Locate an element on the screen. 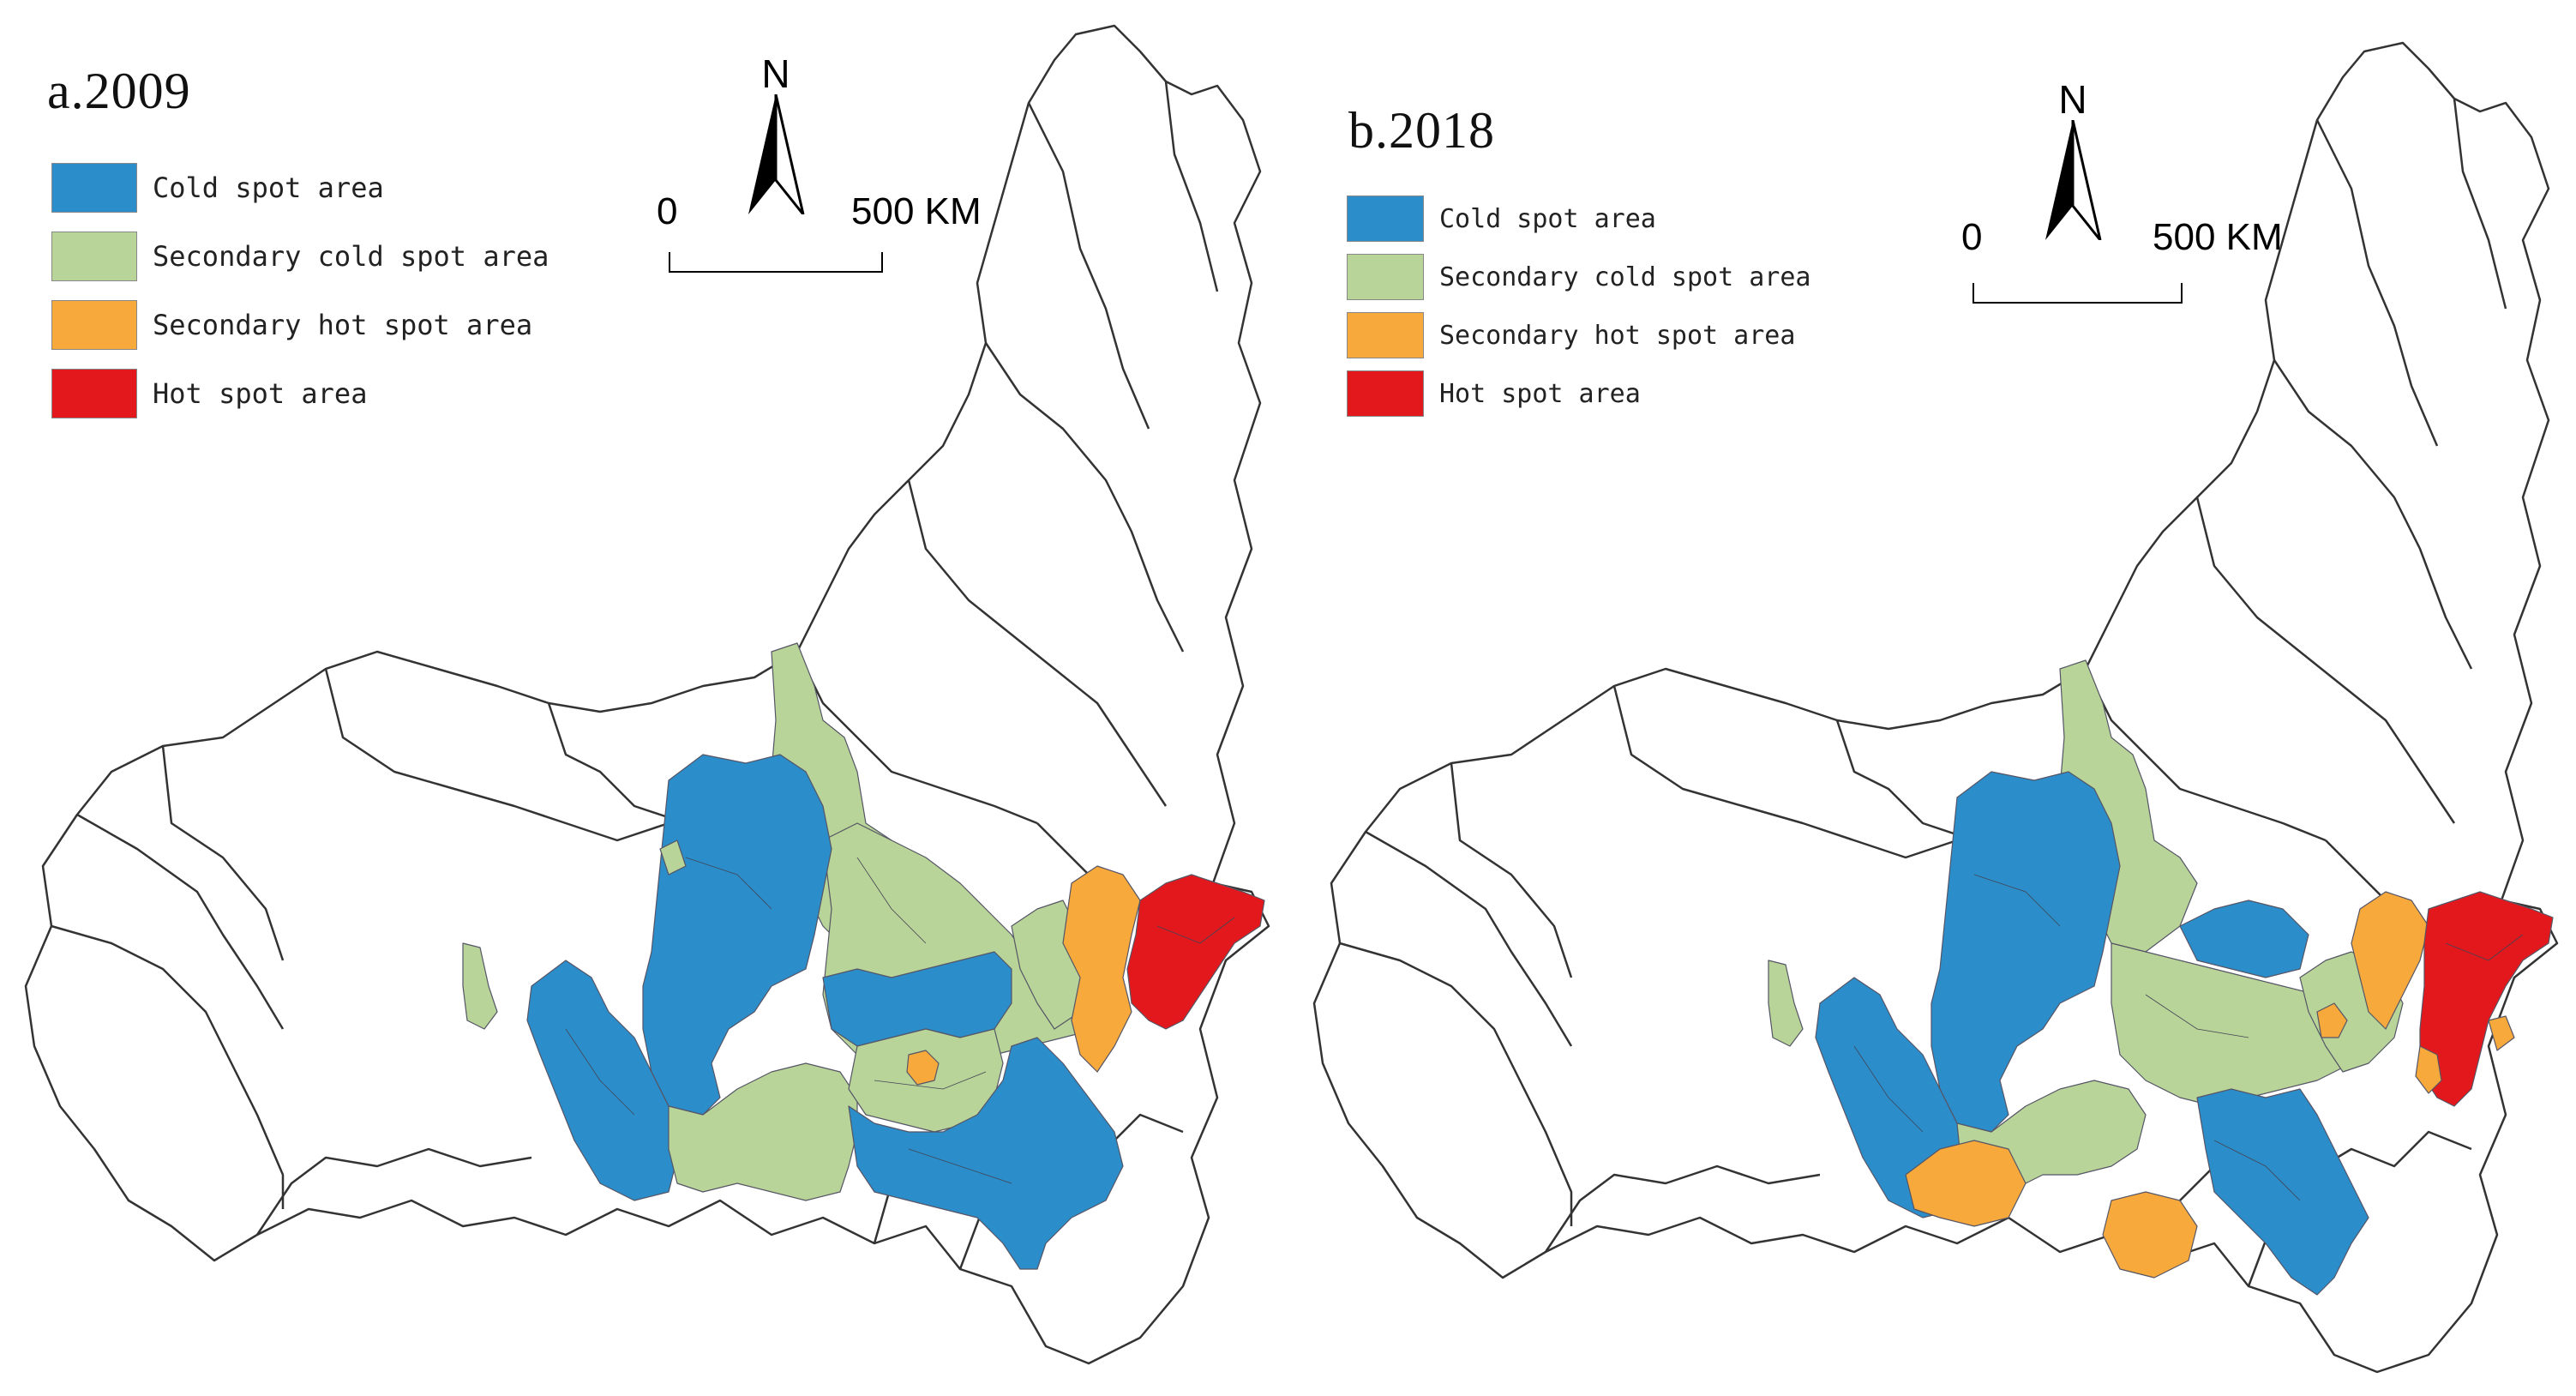  panel-title: b.2018 is located at coordinates (1421, 130).